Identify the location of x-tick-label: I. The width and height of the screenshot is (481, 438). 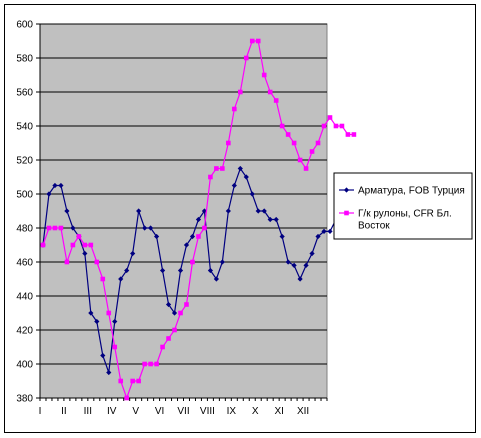
(40, 411).